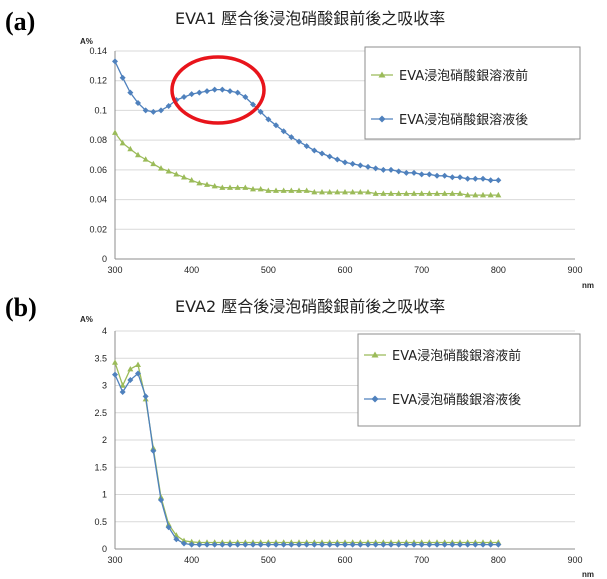  What do you see at coordinates (98, 81) in the screenshot?
I see `y-tick-label: 0.12` at bounding box center [98, 81].